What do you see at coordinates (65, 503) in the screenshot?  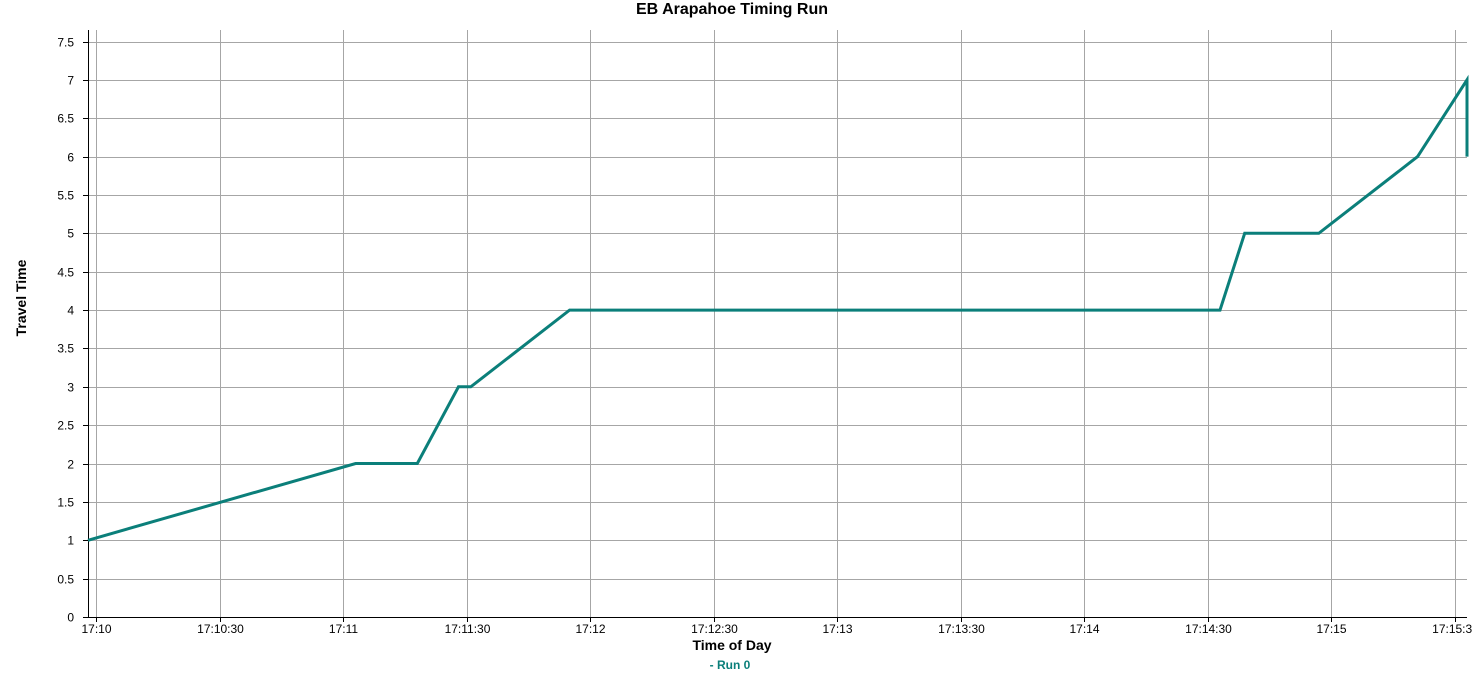 I see `y-tick-label: 1.5` at bounding box center [65, 503].